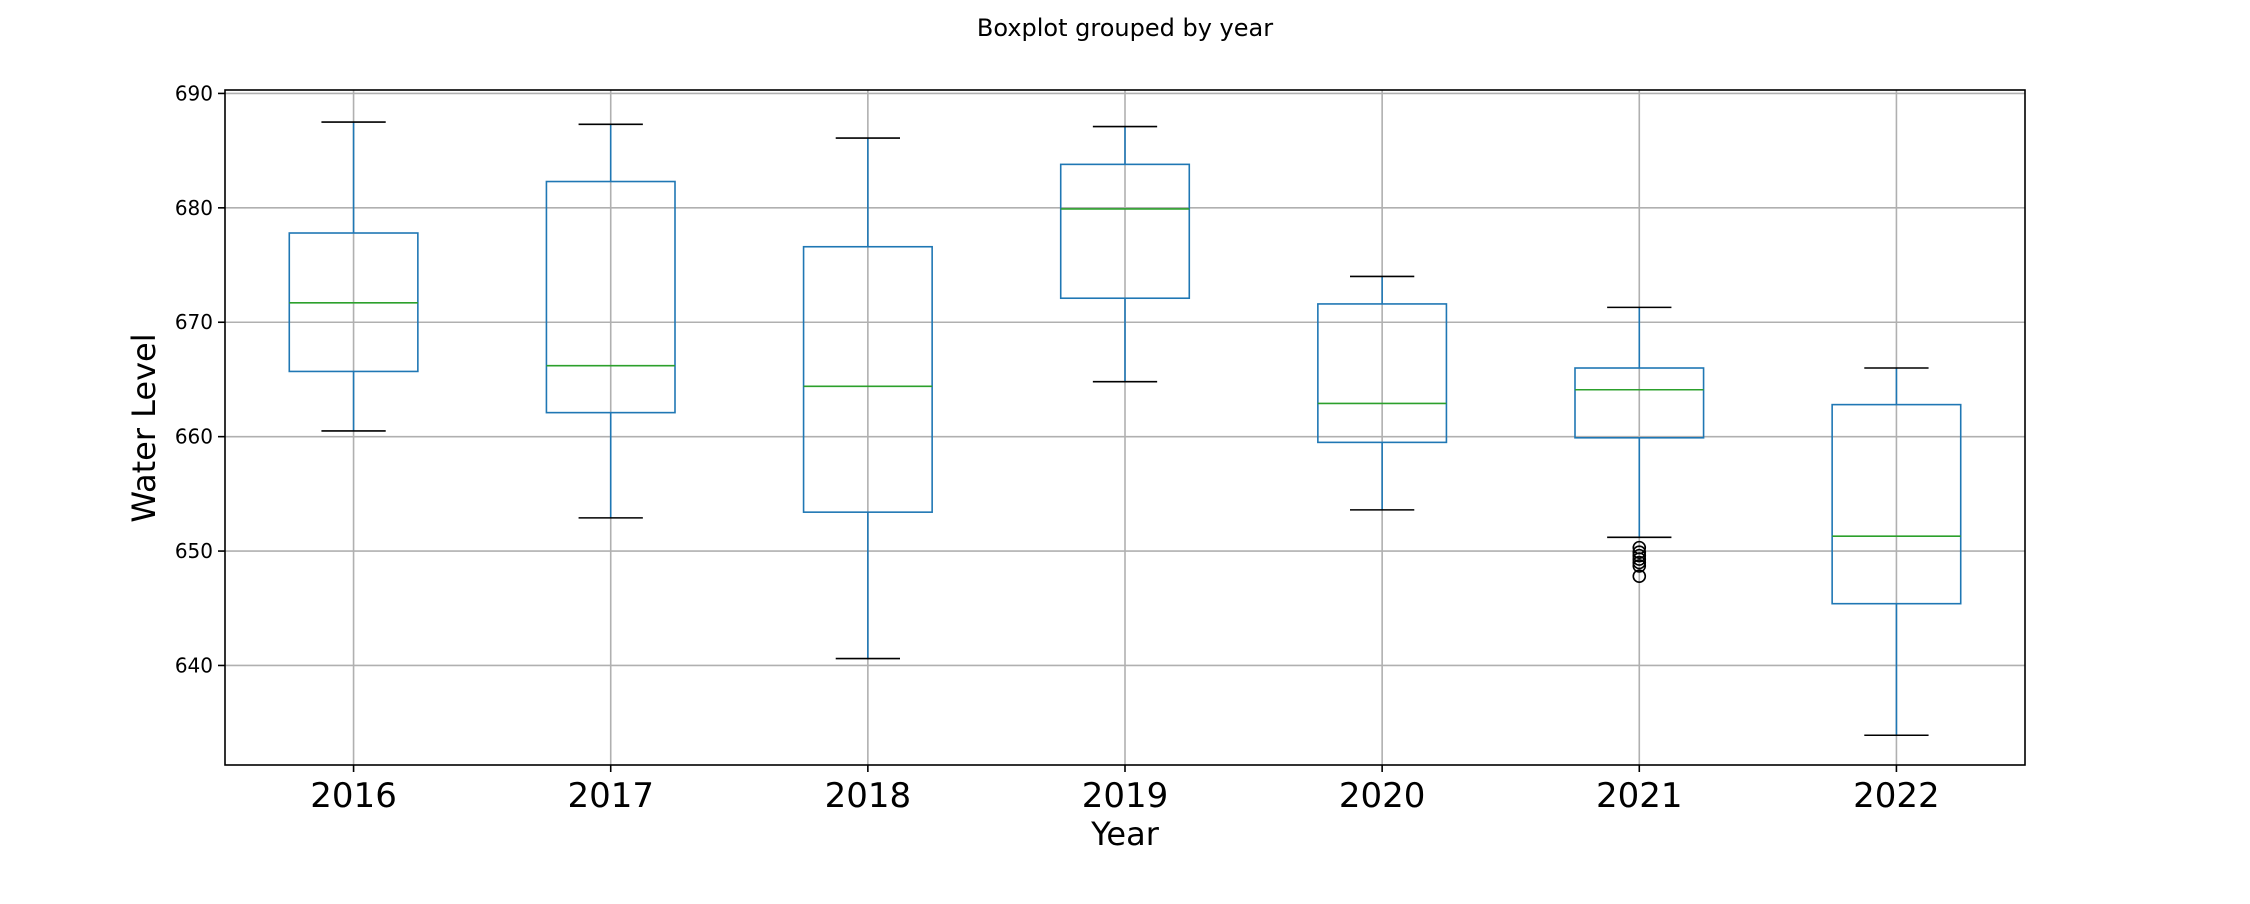 Image resolution: width=2250 pixels, height=904 pixels. What do you see at coordinates (194, 322) in the screenshot?
I see `y-tick-label: 670` at bounding box center [194, 322].